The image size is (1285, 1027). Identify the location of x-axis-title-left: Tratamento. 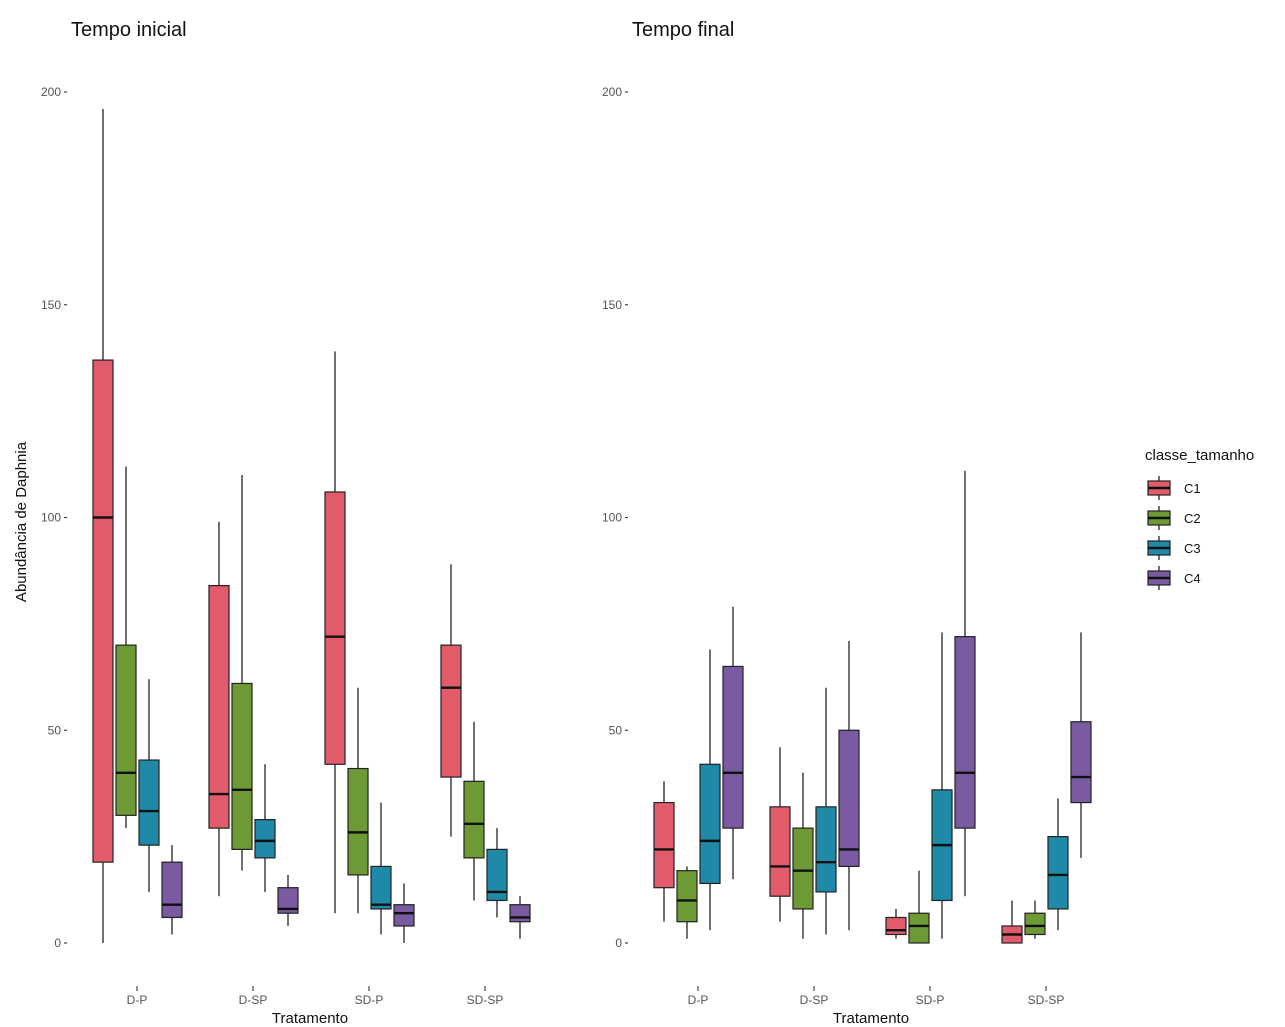
(310, 1018).